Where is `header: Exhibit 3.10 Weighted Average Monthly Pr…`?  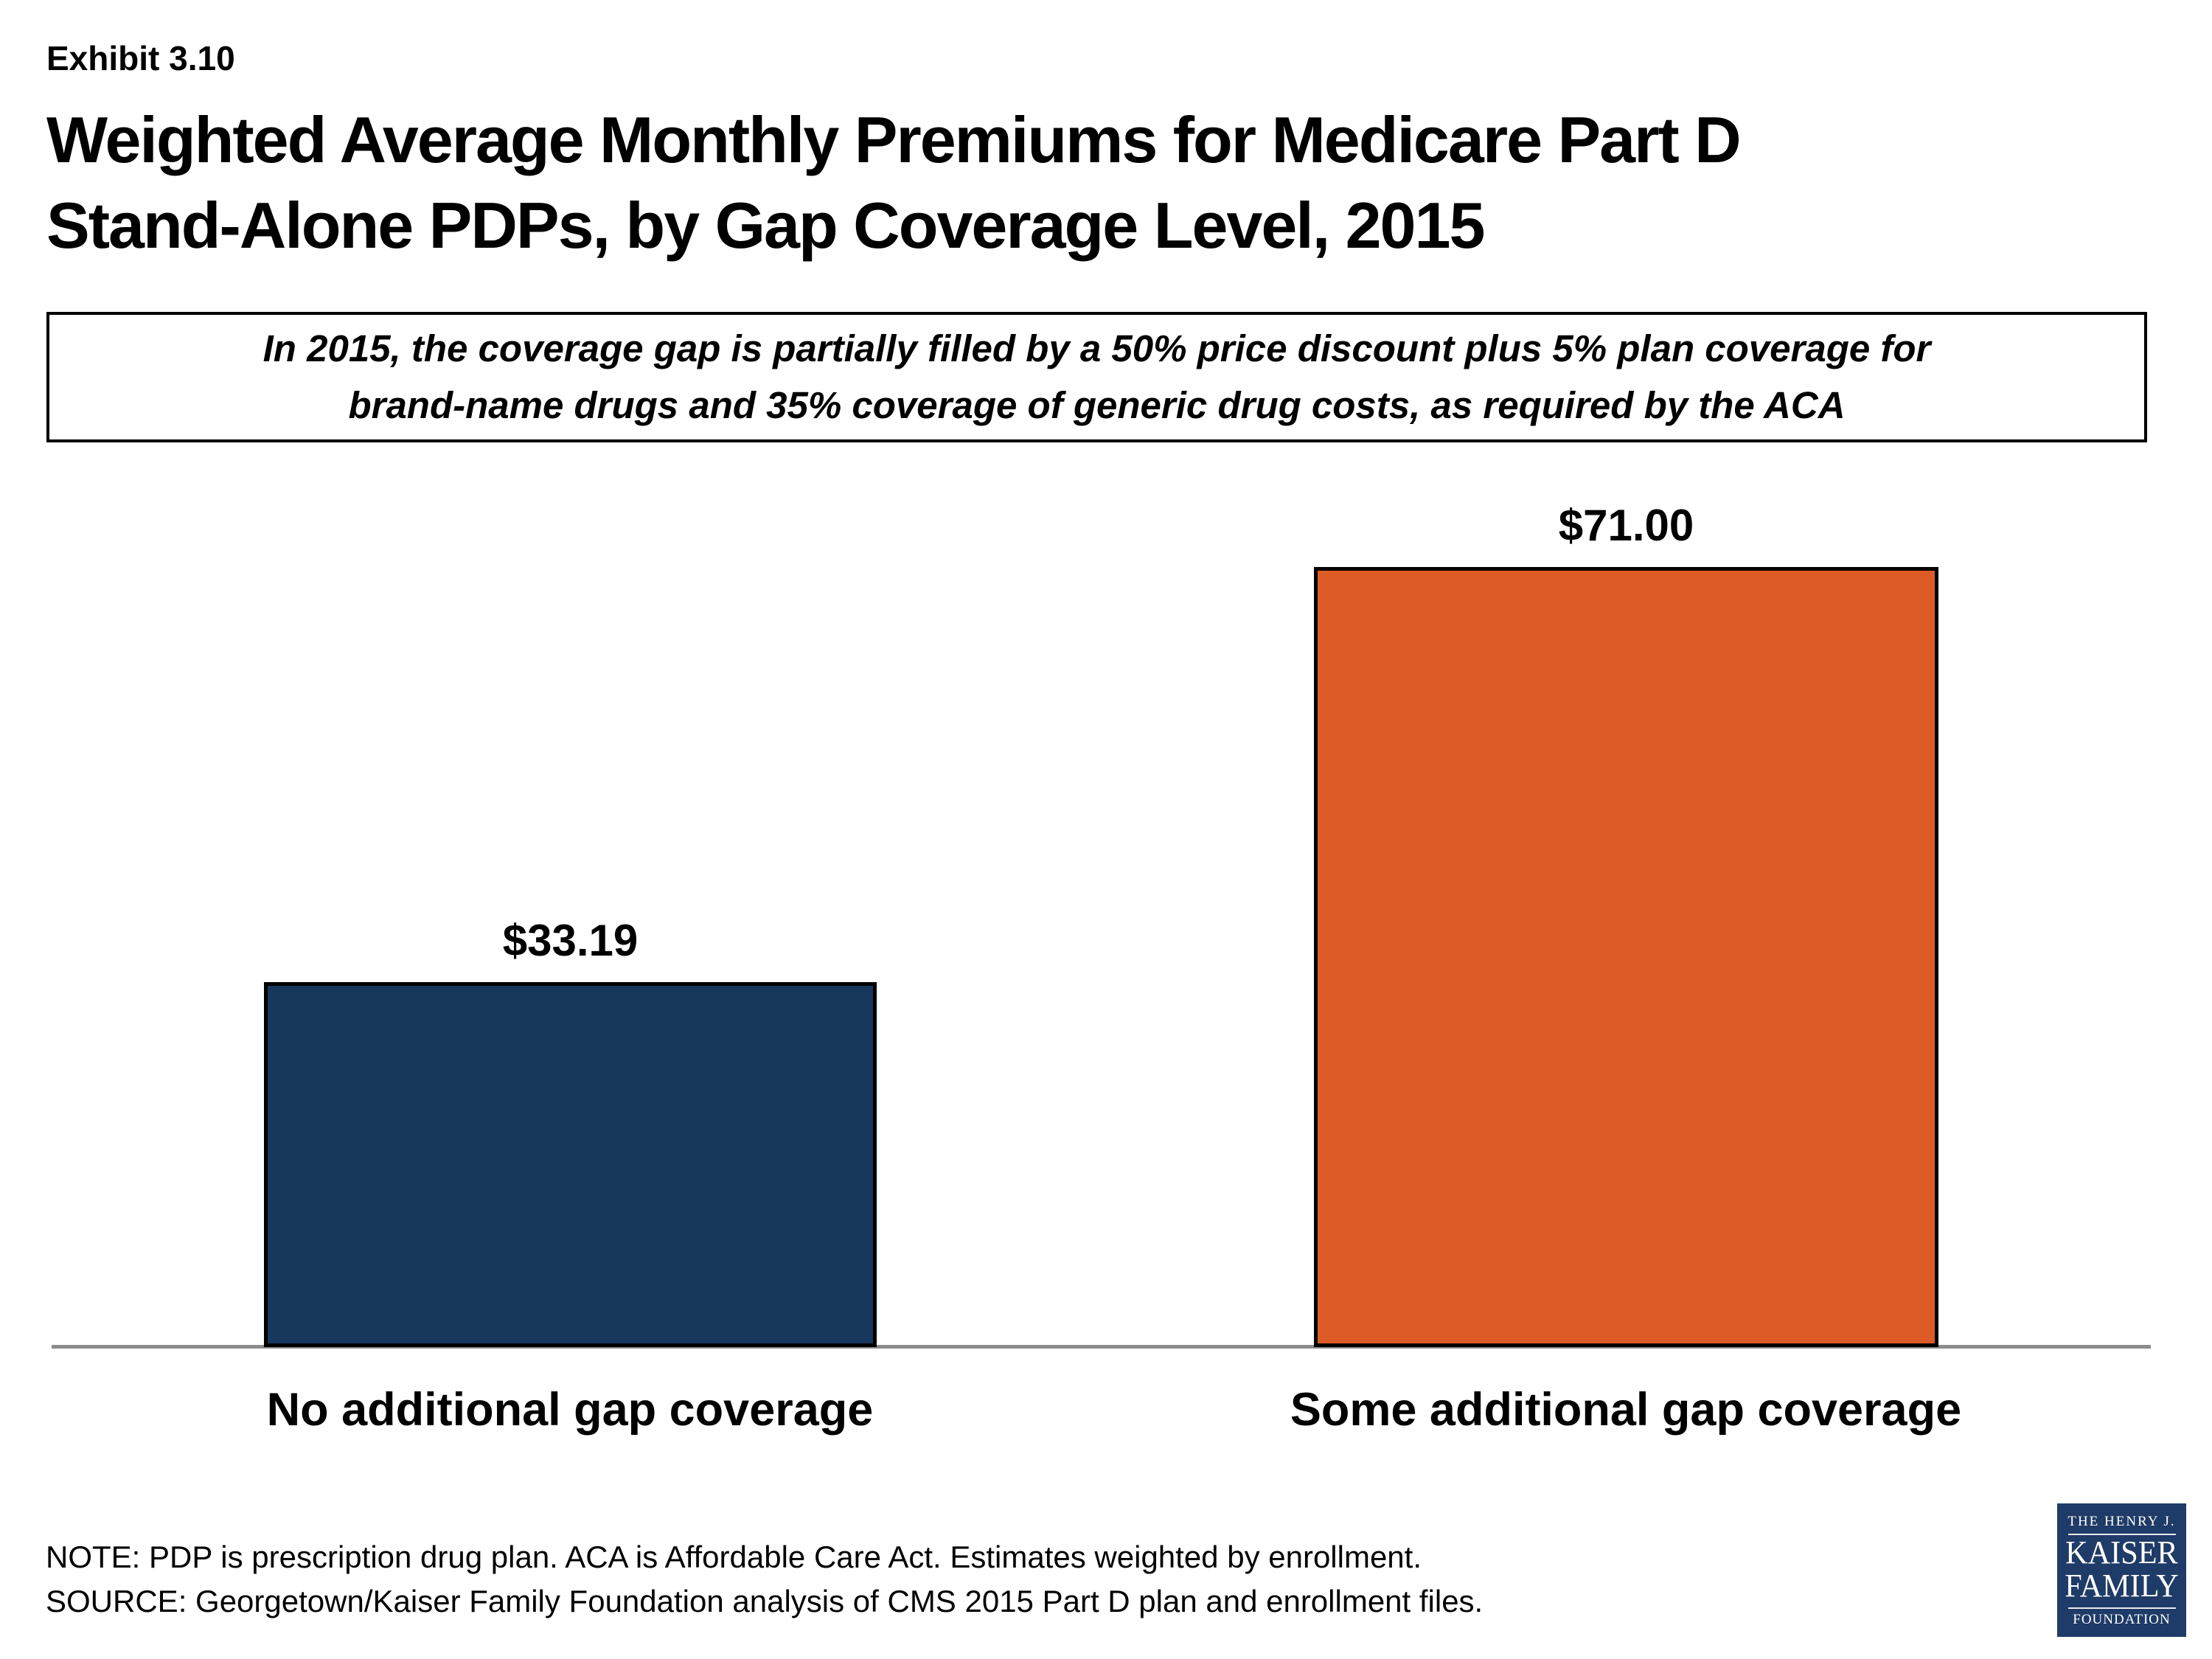
header: Exhibit 3.10 Weighted Average Monthly Pr… is located at coordinates (1100, 153).